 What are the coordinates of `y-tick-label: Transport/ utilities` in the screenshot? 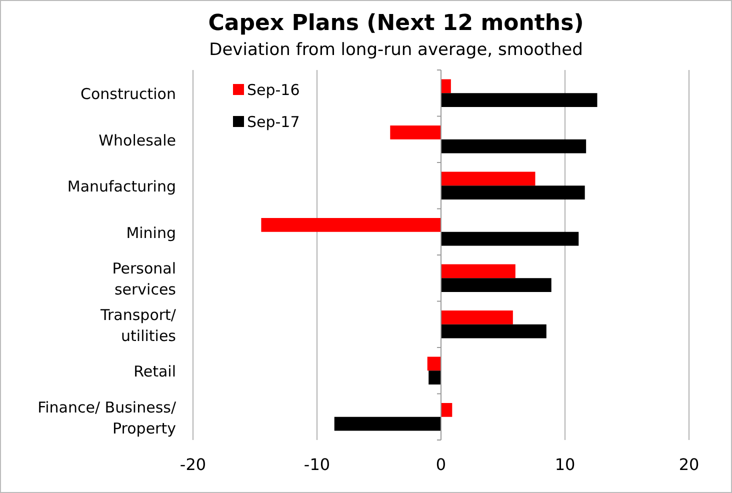 It's located at (138, 325).